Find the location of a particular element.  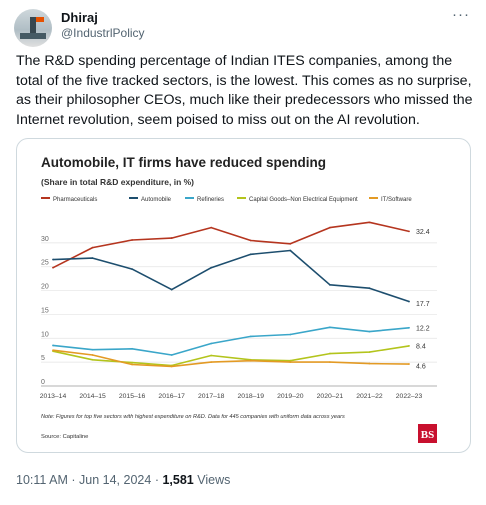

legend-label: Automobile is located at coordinates (156, 200).